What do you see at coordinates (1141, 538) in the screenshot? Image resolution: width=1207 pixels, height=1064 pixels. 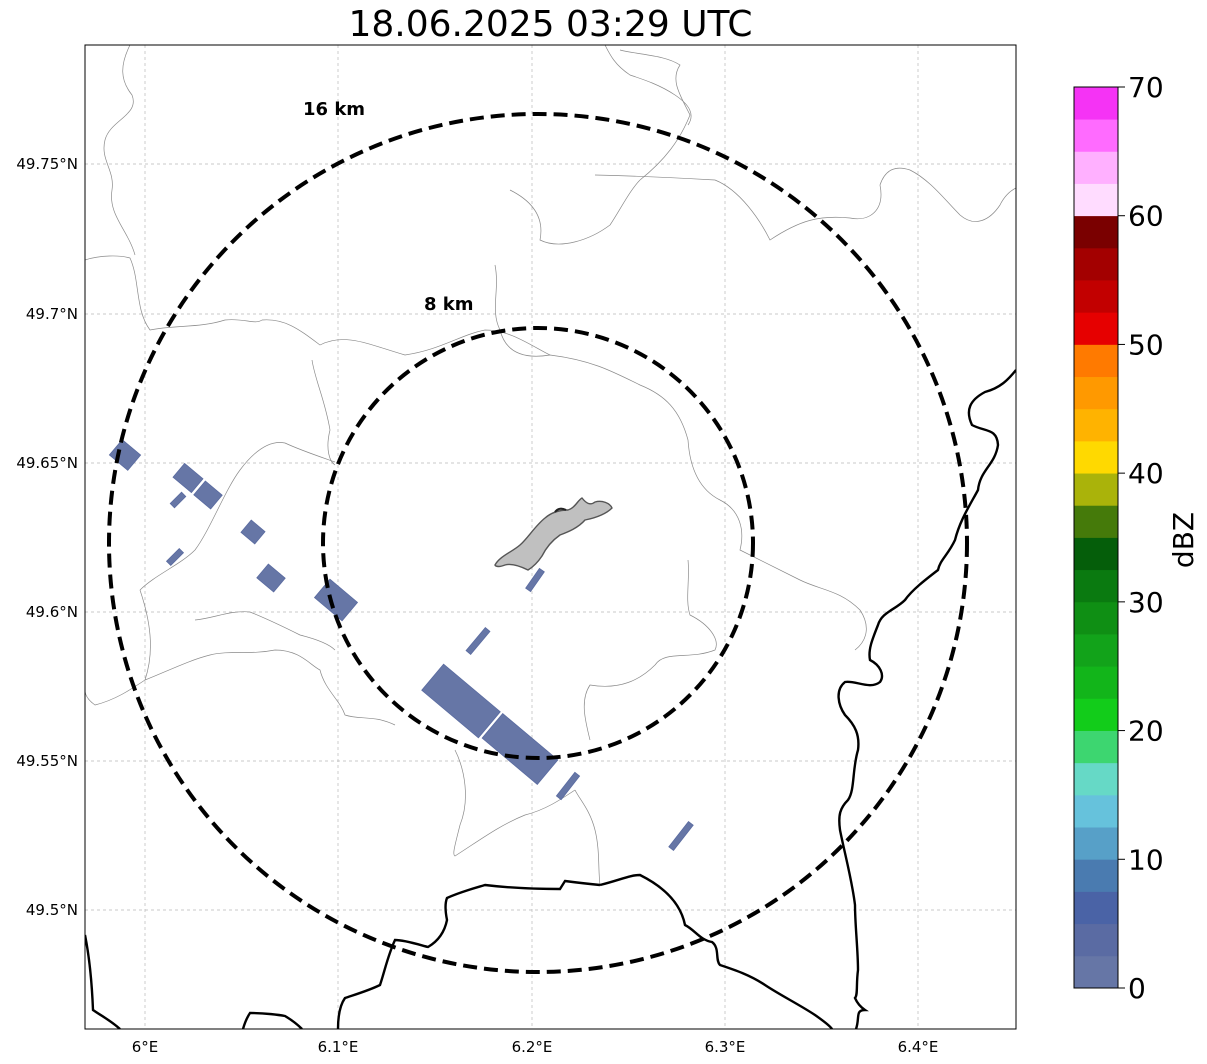 I see `colorbar-ticks: 0 10 20 30 40 50 60 70` at bounding box center [1141, 538].